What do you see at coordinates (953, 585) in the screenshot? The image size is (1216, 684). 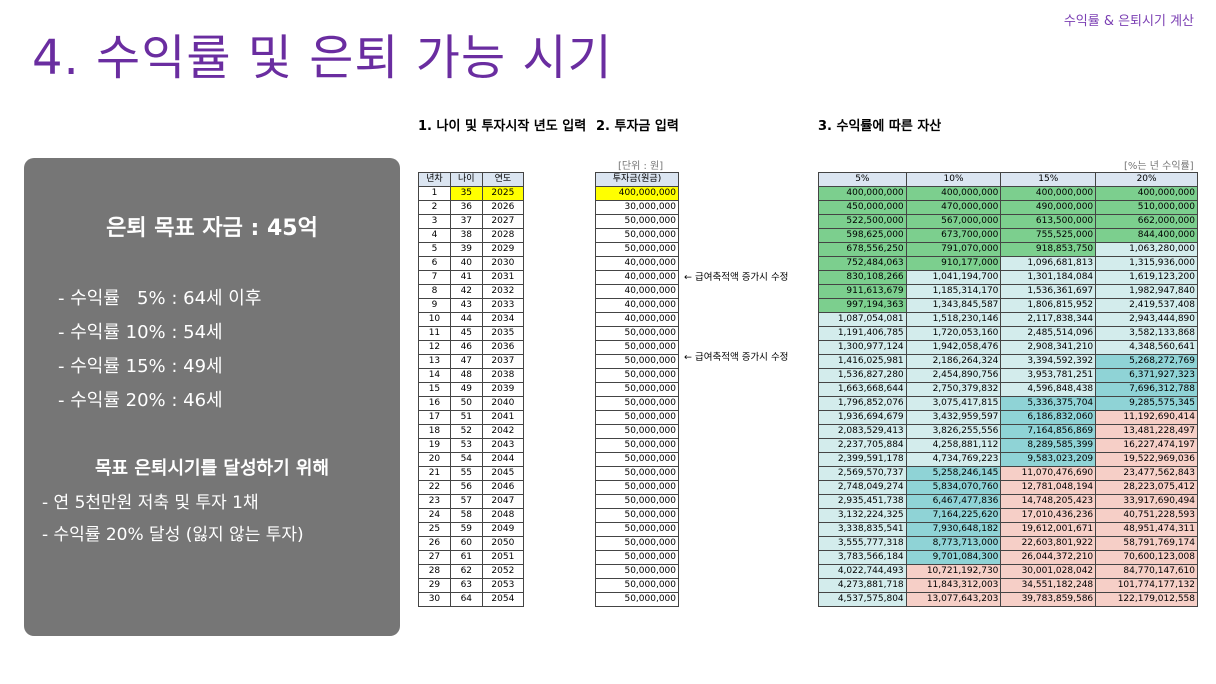 I see `asset-10pct-cell: 11,843,312,003` at bounding box center [953, 585].